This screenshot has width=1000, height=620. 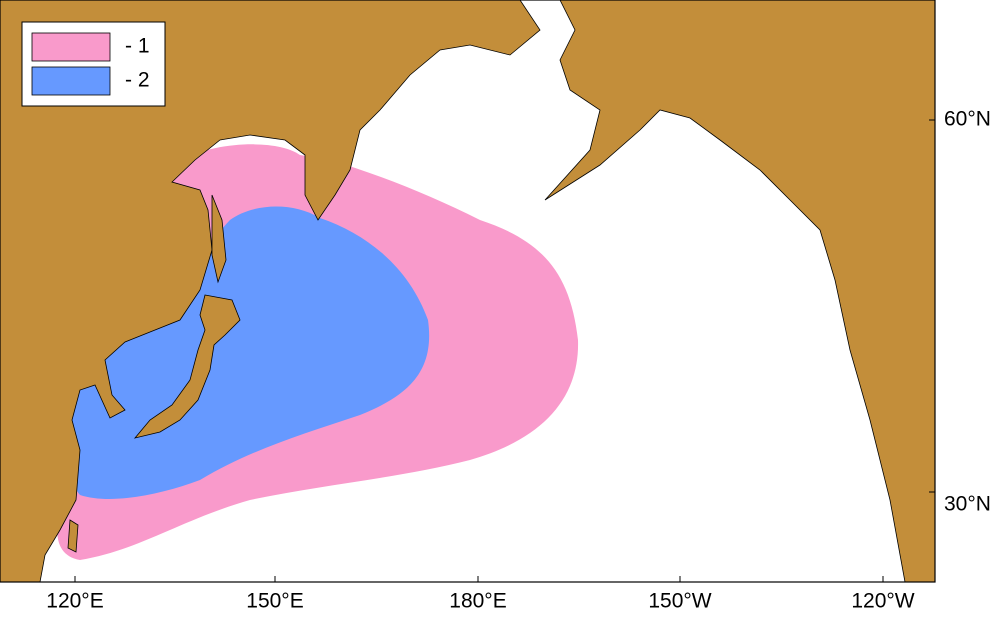 What do you see at coordinates (967, 504) in the screenshot?
I see `y-tick-label: 30°N` at bounding box center [967, 504].